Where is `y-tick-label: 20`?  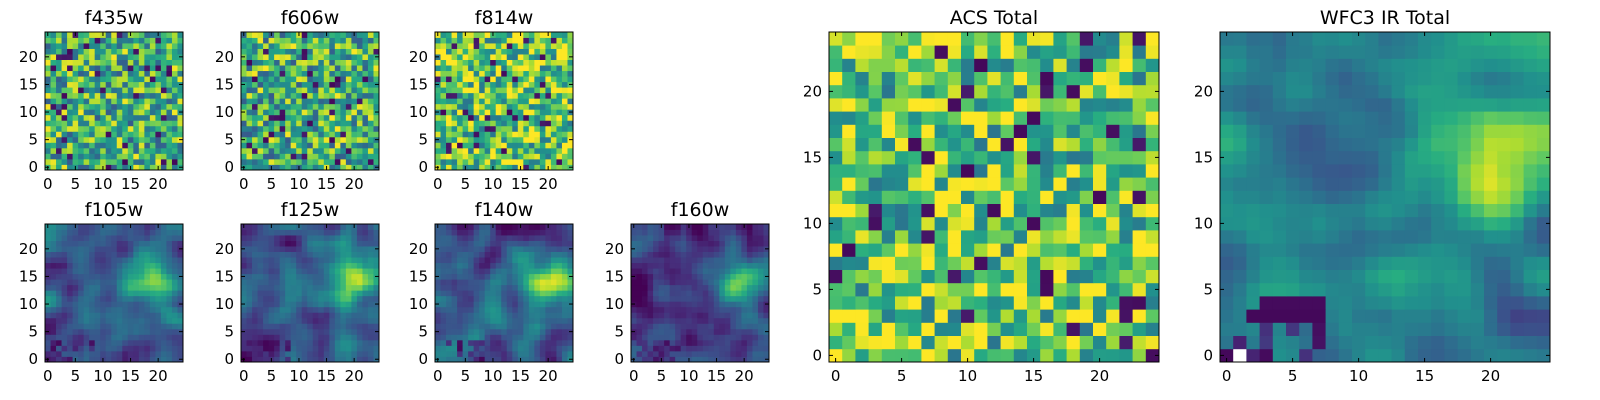 y-tick-label: 20 is located at coordinates (28, 249).